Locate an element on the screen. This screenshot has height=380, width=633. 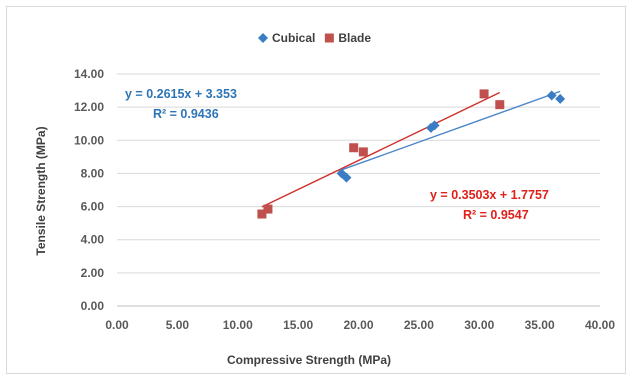
x-tick-label: 35.00 is located at coordinates (540, 325).